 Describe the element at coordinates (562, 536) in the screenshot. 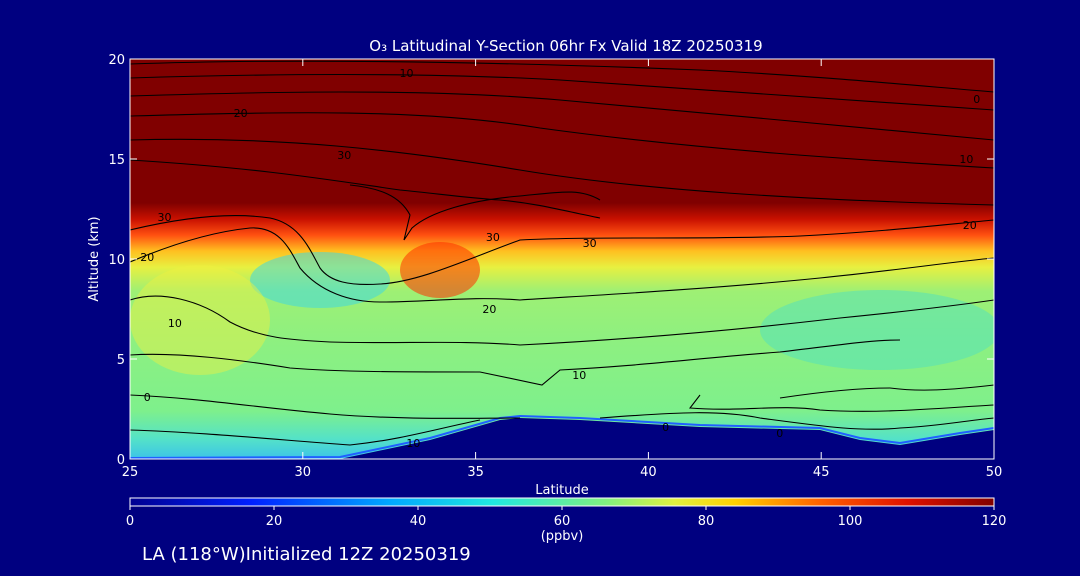

I see `colorbar-unit-label: (ppbv)` at that location.